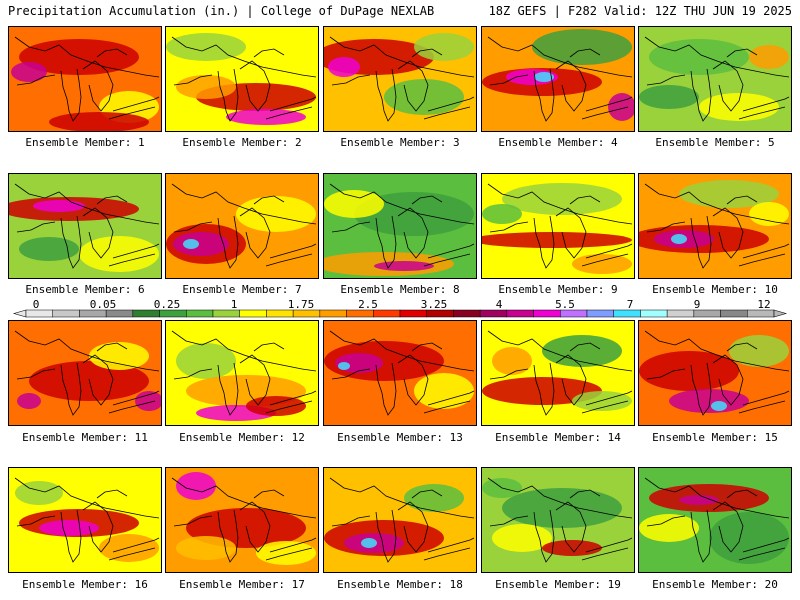  What do you see at coordinates (85, 142) in the screenshot?
I see `ensemble-member-caption: Ensemble Member: 1` at bounding box center [85, 142].